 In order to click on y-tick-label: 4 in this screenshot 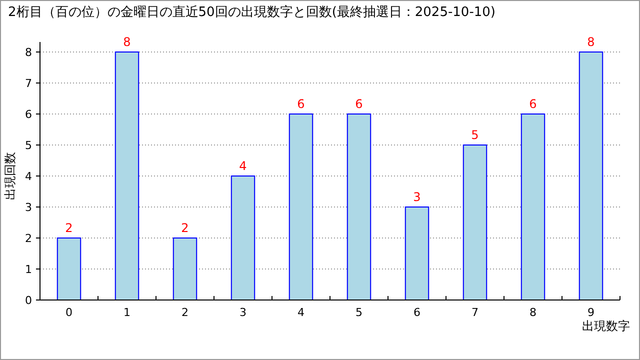, I will do `click(28, 176)`.